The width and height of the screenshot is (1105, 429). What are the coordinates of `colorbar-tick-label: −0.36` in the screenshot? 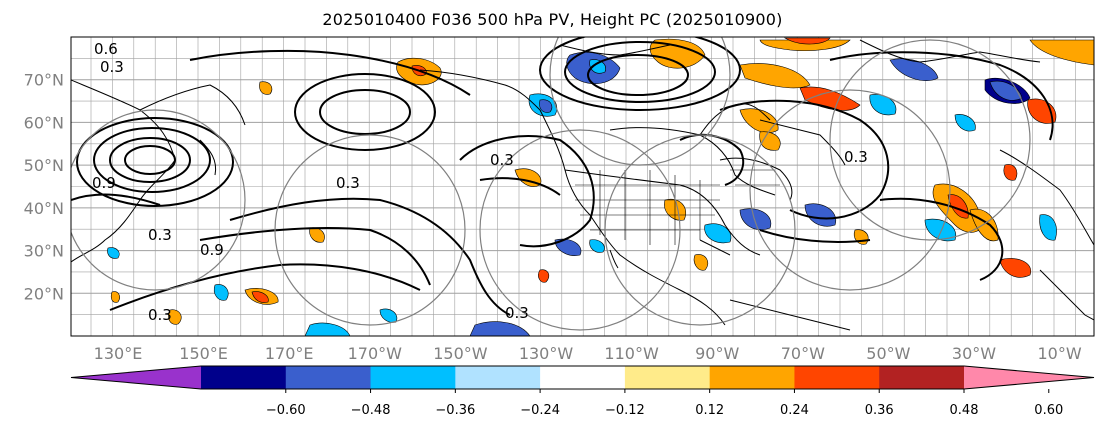 It's located at (455, 410).